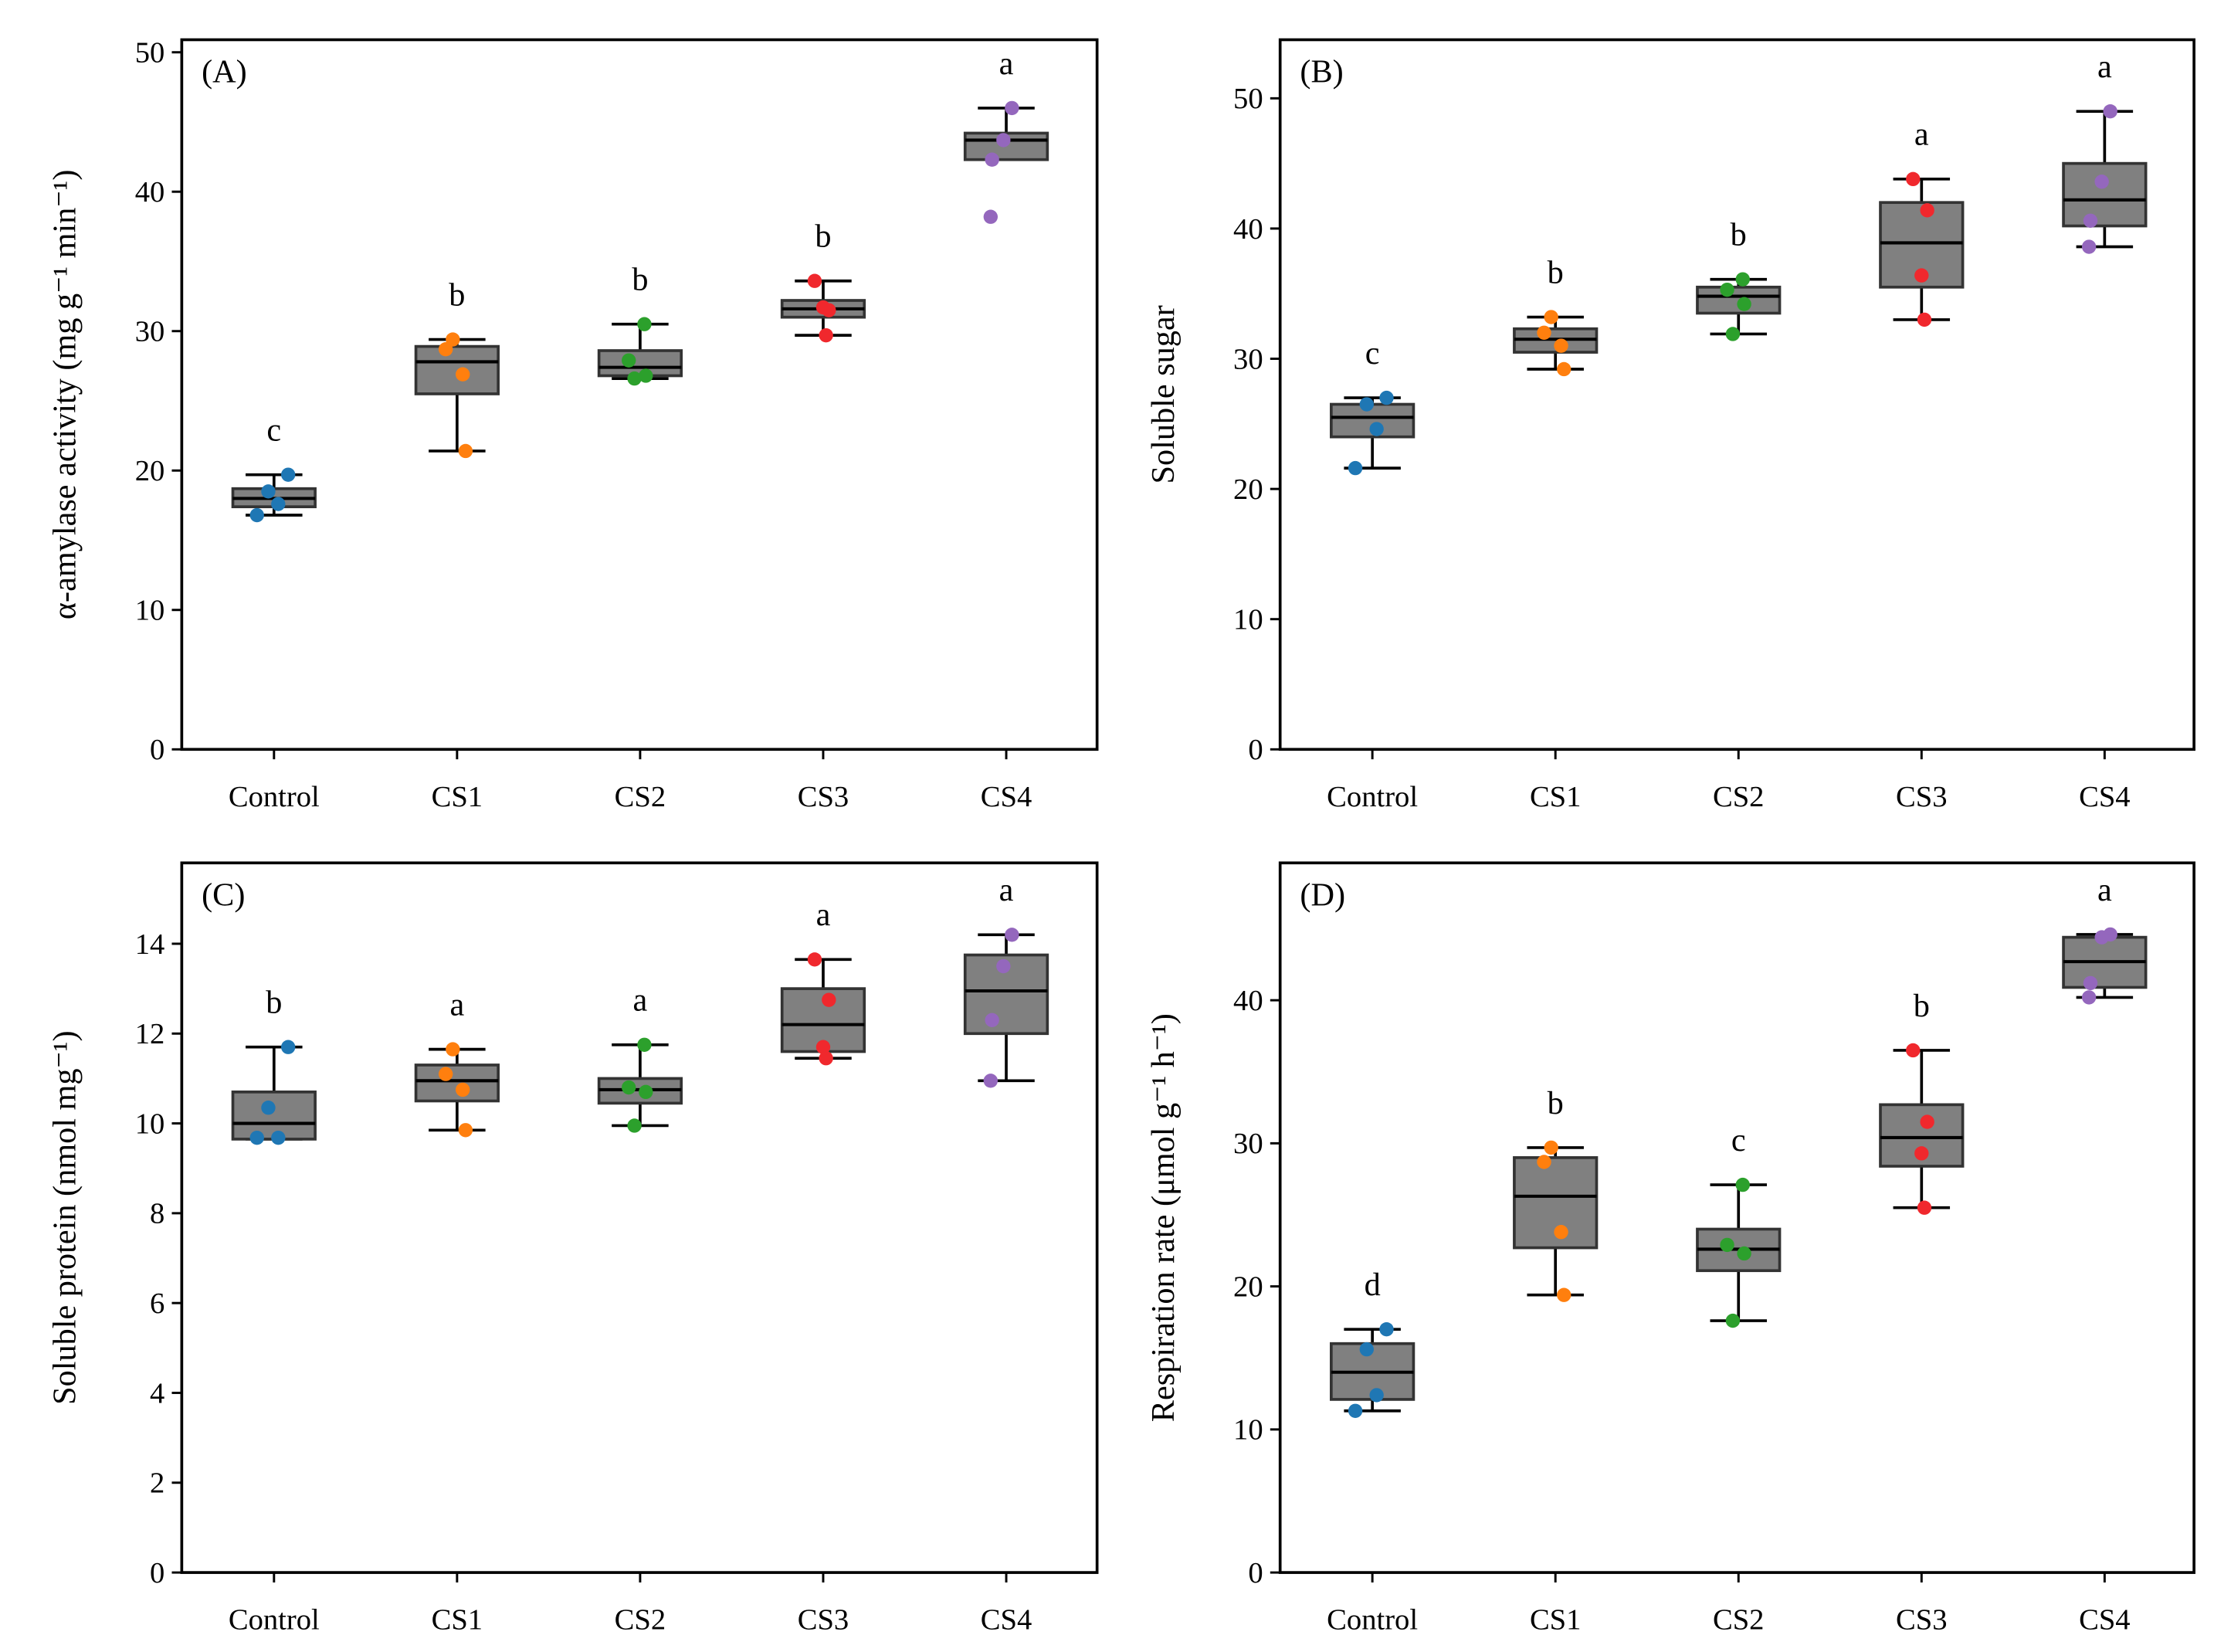 This screenshot has width=2214, height=1652. I want to click on panel-label: (B), so click(1321, 72).